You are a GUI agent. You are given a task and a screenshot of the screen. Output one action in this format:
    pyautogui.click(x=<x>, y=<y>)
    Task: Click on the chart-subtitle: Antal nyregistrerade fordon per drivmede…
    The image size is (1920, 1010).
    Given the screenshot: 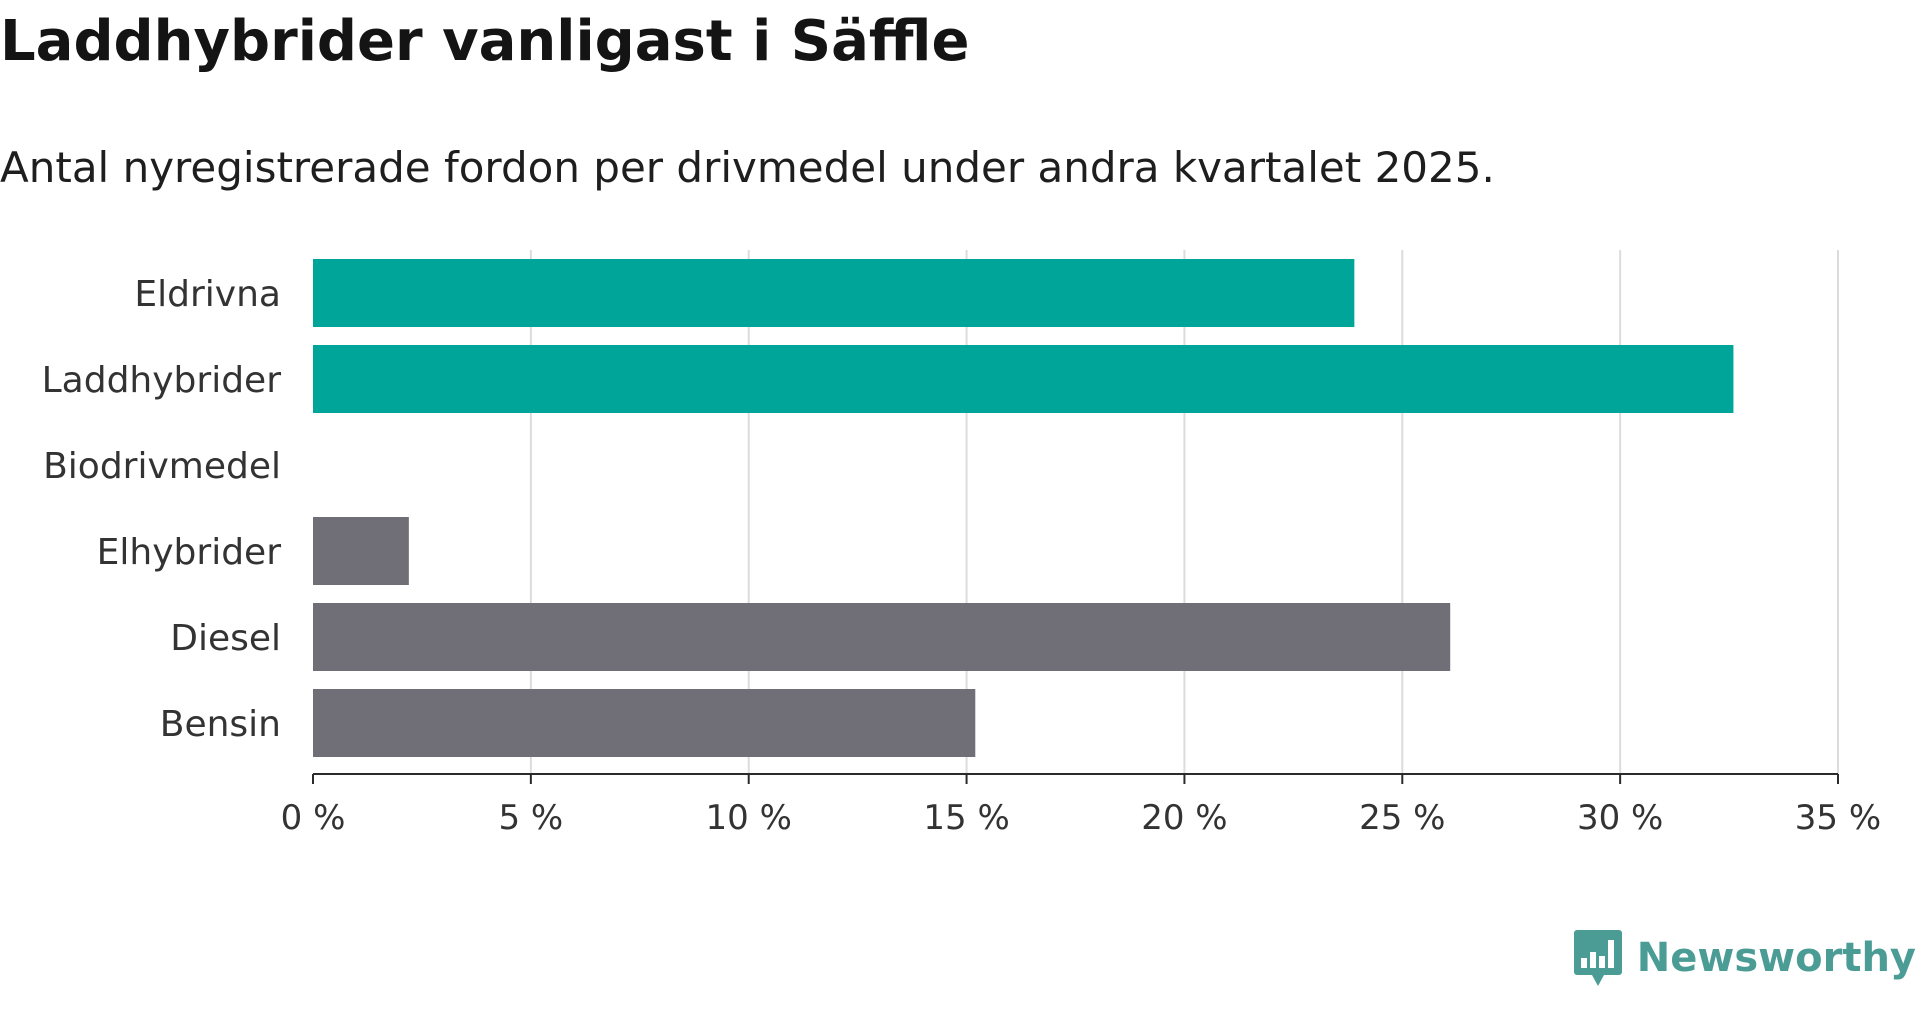 What is the action you would take?
    pyautogui.click(x=747, y=167)
    